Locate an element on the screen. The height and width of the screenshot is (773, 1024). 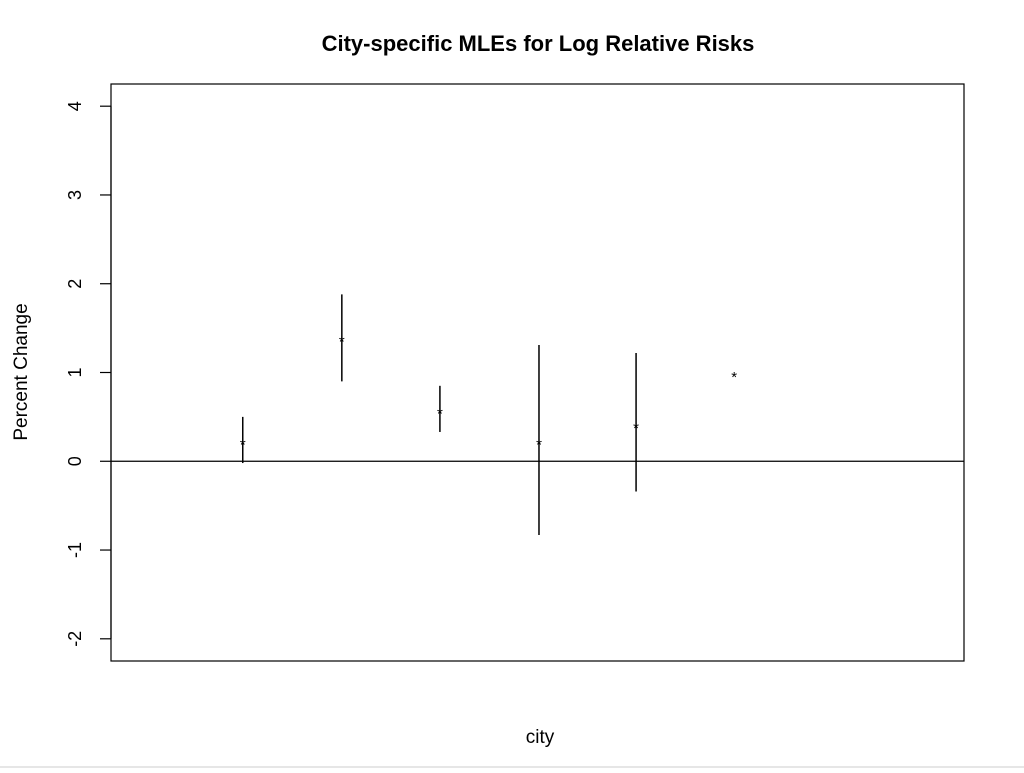
y-tick-label: 4 is located at coordinates (75, 106).